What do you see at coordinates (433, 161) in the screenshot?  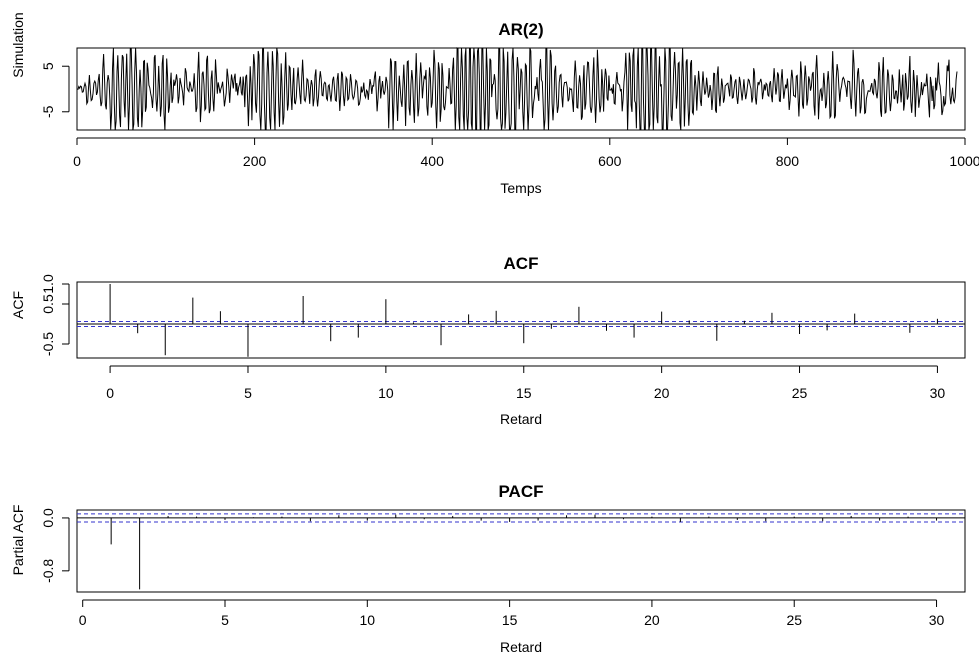 I see `x-tick-label: 400` at bounding box center [433, 161].